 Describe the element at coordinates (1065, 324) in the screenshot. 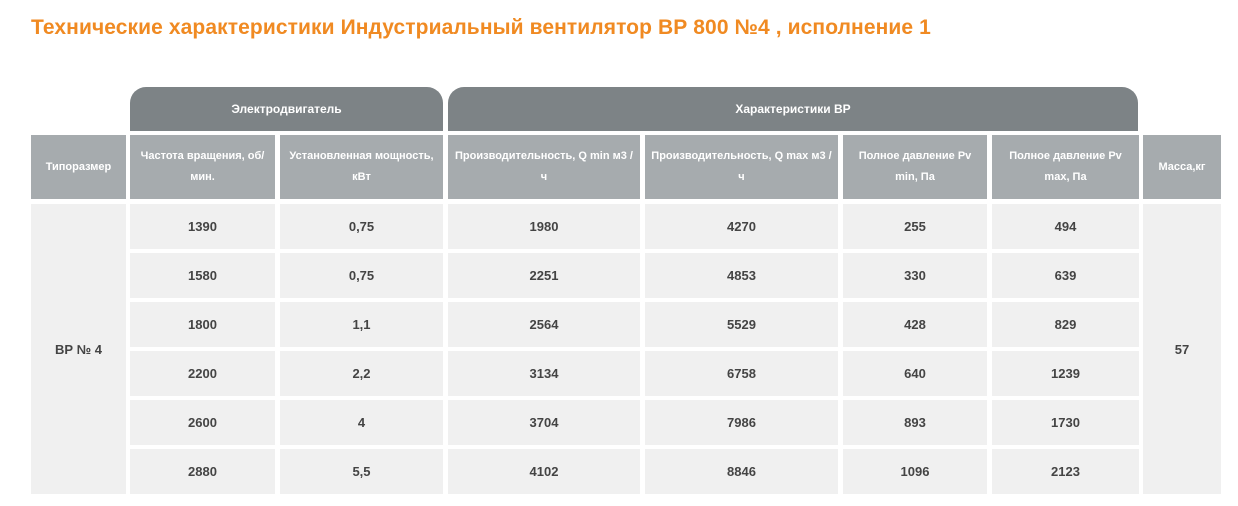

I see `table-cell: 829` at that location.